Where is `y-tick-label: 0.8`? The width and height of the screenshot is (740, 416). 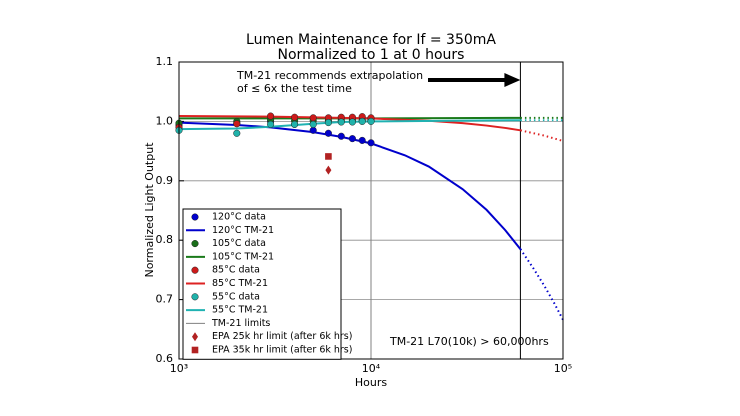 y-tick-label: 0.8 is located at coordinates (165, 239).